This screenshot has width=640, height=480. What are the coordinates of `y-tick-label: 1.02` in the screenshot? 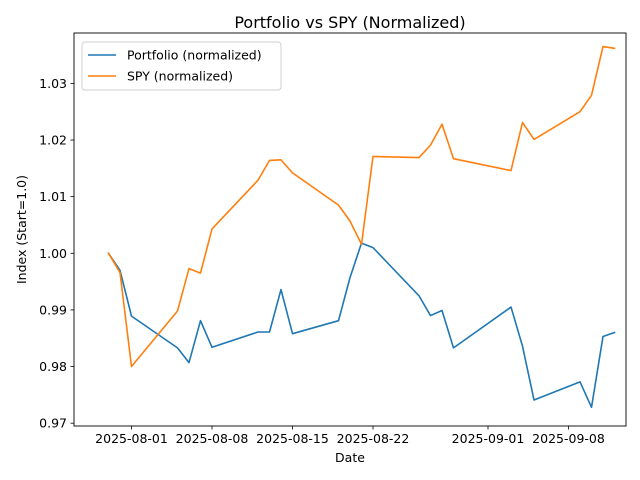 It's located at (53, 140).